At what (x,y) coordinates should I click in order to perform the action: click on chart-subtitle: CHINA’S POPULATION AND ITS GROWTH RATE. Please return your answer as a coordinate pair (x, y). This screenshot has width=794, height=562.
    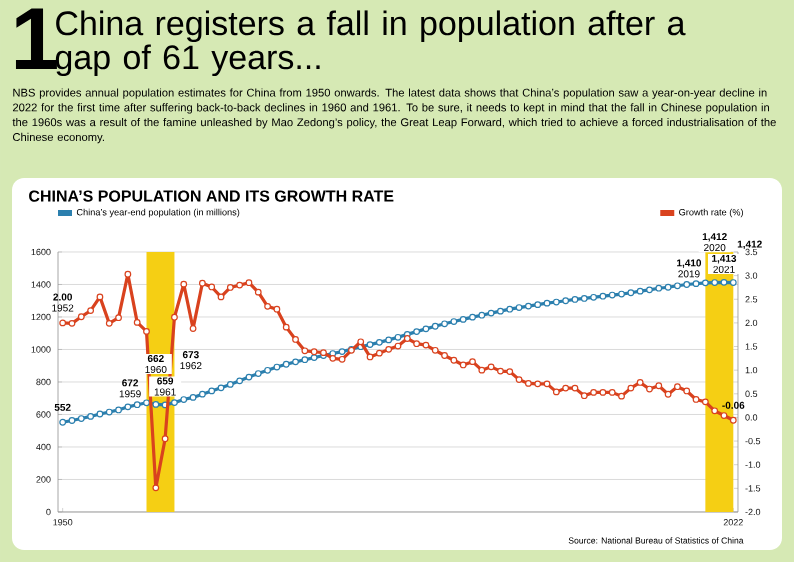
    Looking at the image, I should click on (211, 196).